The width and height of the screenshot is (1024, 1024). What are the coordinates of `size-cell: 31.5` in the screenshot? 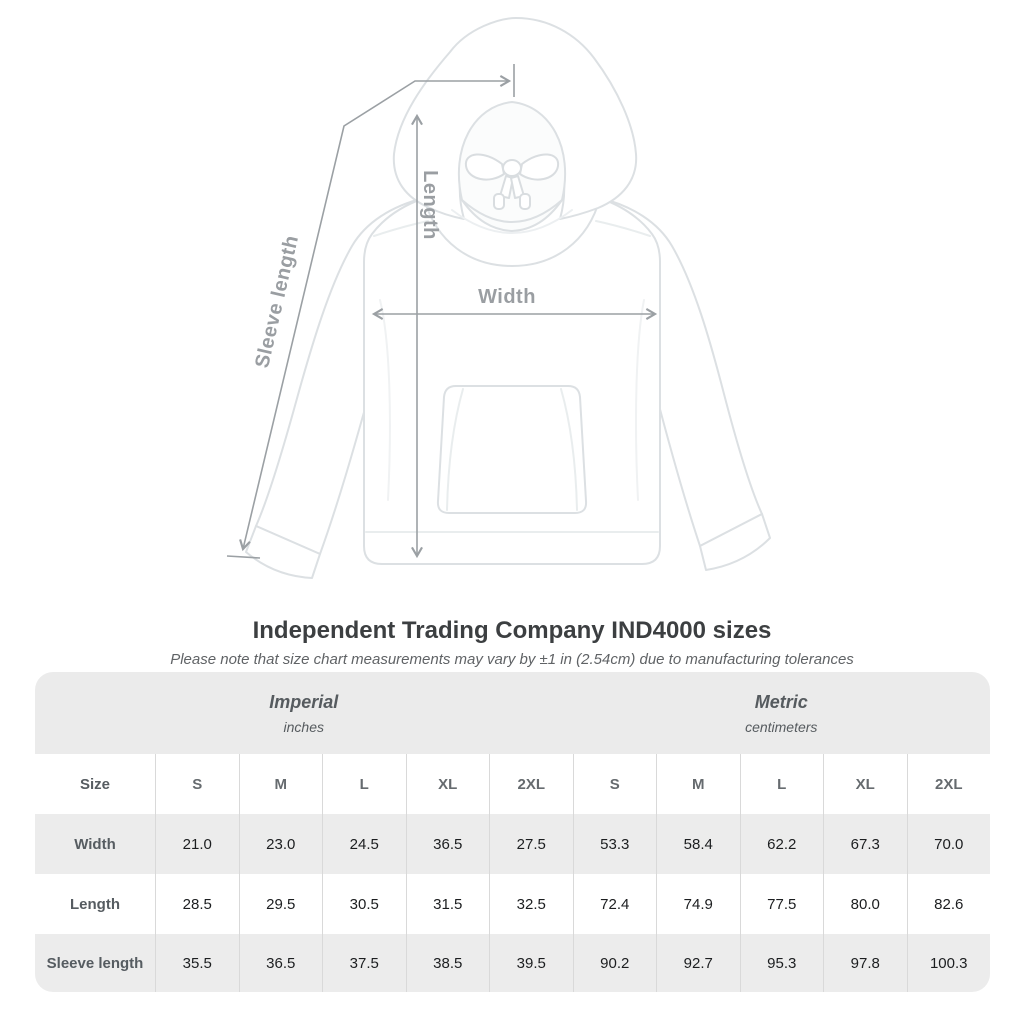 It's located at (447, 904).